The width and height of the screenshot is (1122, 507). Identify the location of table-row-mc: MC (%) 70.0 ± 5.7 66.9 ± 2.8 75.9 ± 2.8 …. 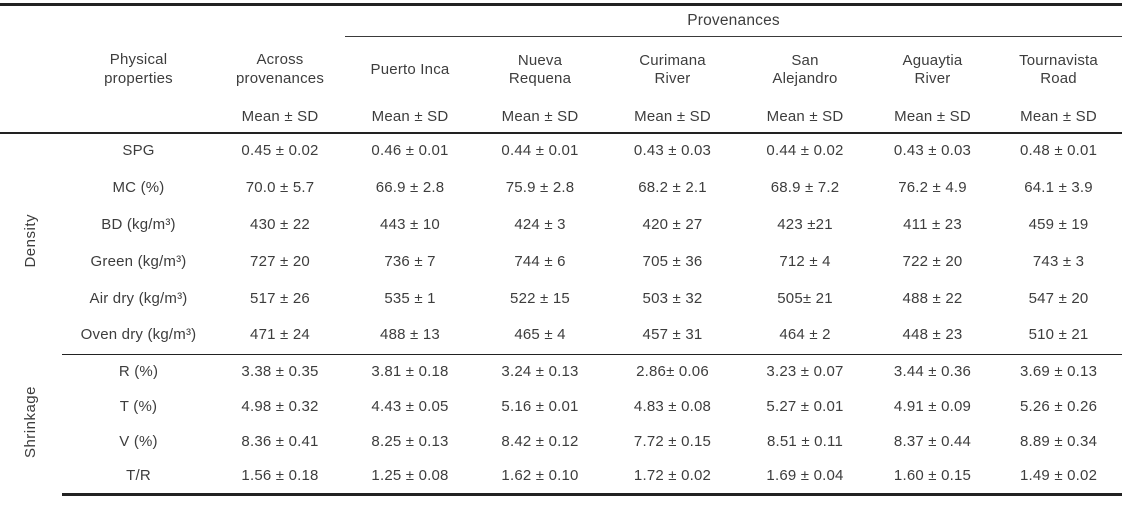
(561, 188).